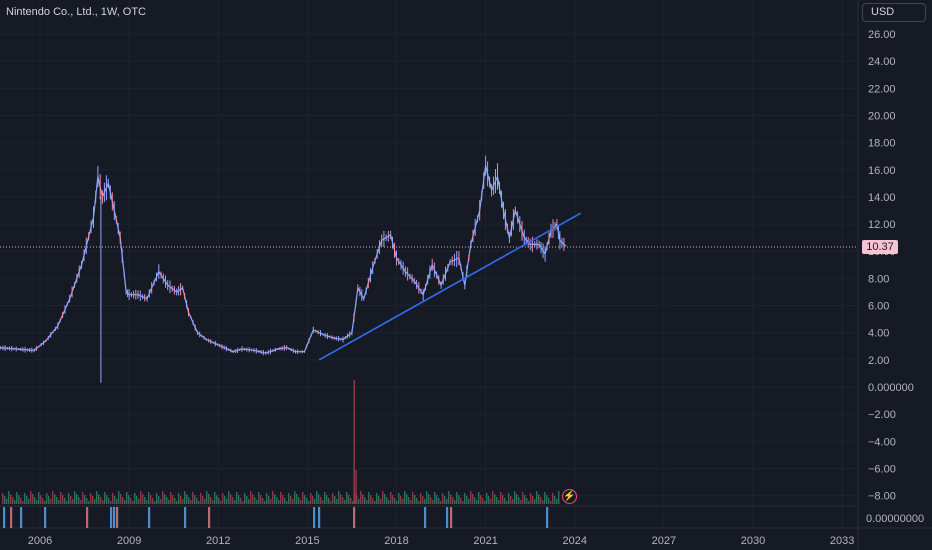 The image size is (932, 550). I want to click on price-tick-label: 16.00, so click(882, 171).